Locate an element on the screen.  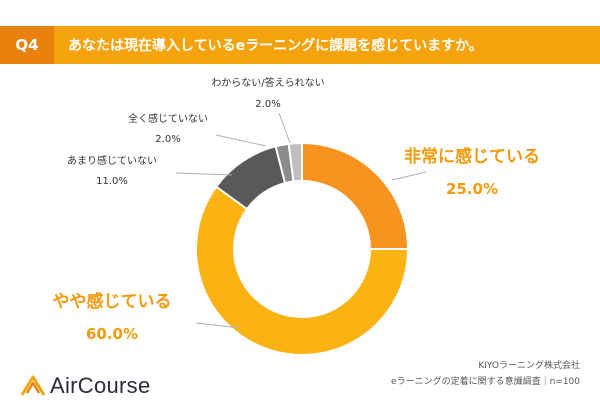
slice-value-very: 25.0% is located at coordinates (472, 189).